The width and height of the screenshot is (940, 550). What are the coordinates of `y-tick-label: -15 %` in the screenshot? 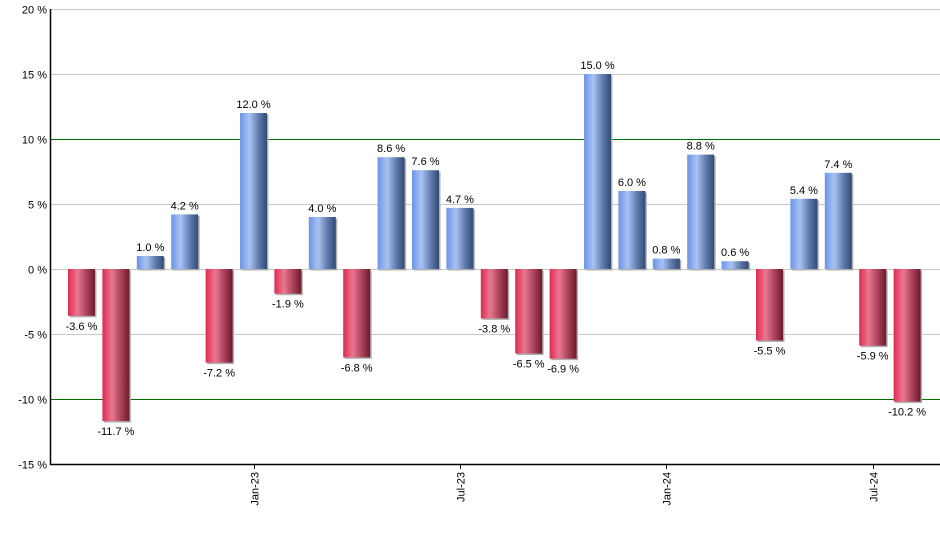 It's located at (32, 466).